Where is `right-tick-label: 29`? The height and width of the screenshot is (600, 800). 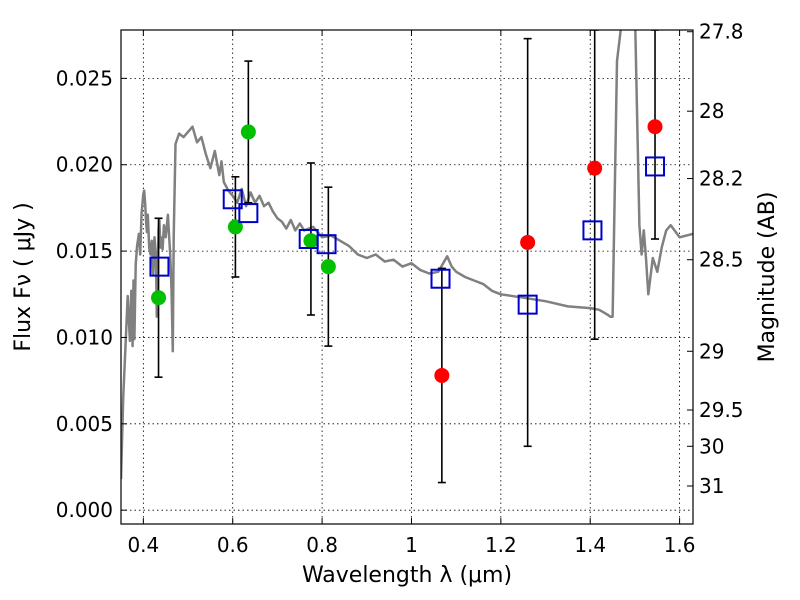 right-tick-label: 29 is located at coordinates (711, 351).